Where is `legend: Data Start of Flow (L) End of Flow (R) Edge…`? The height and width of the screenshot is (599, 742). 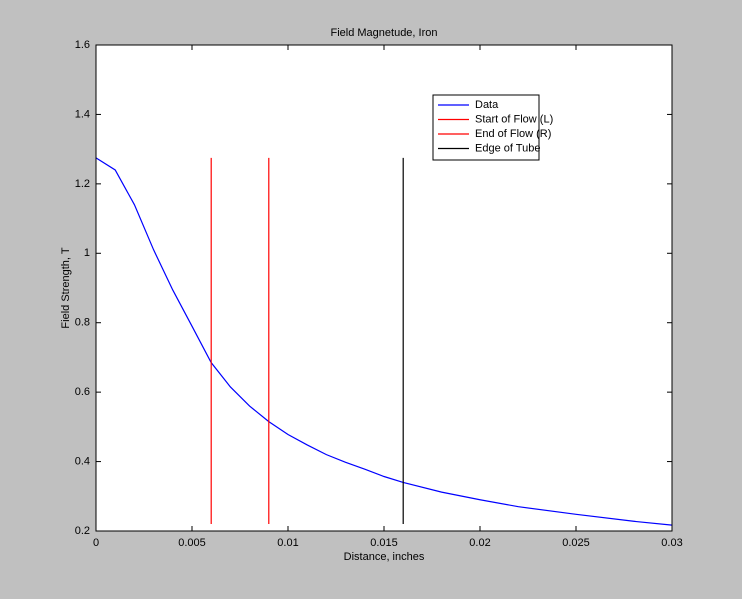 legend: Data Start of Flow (L) End of Flow (R) Edge… is located at coordinates (492, 127).